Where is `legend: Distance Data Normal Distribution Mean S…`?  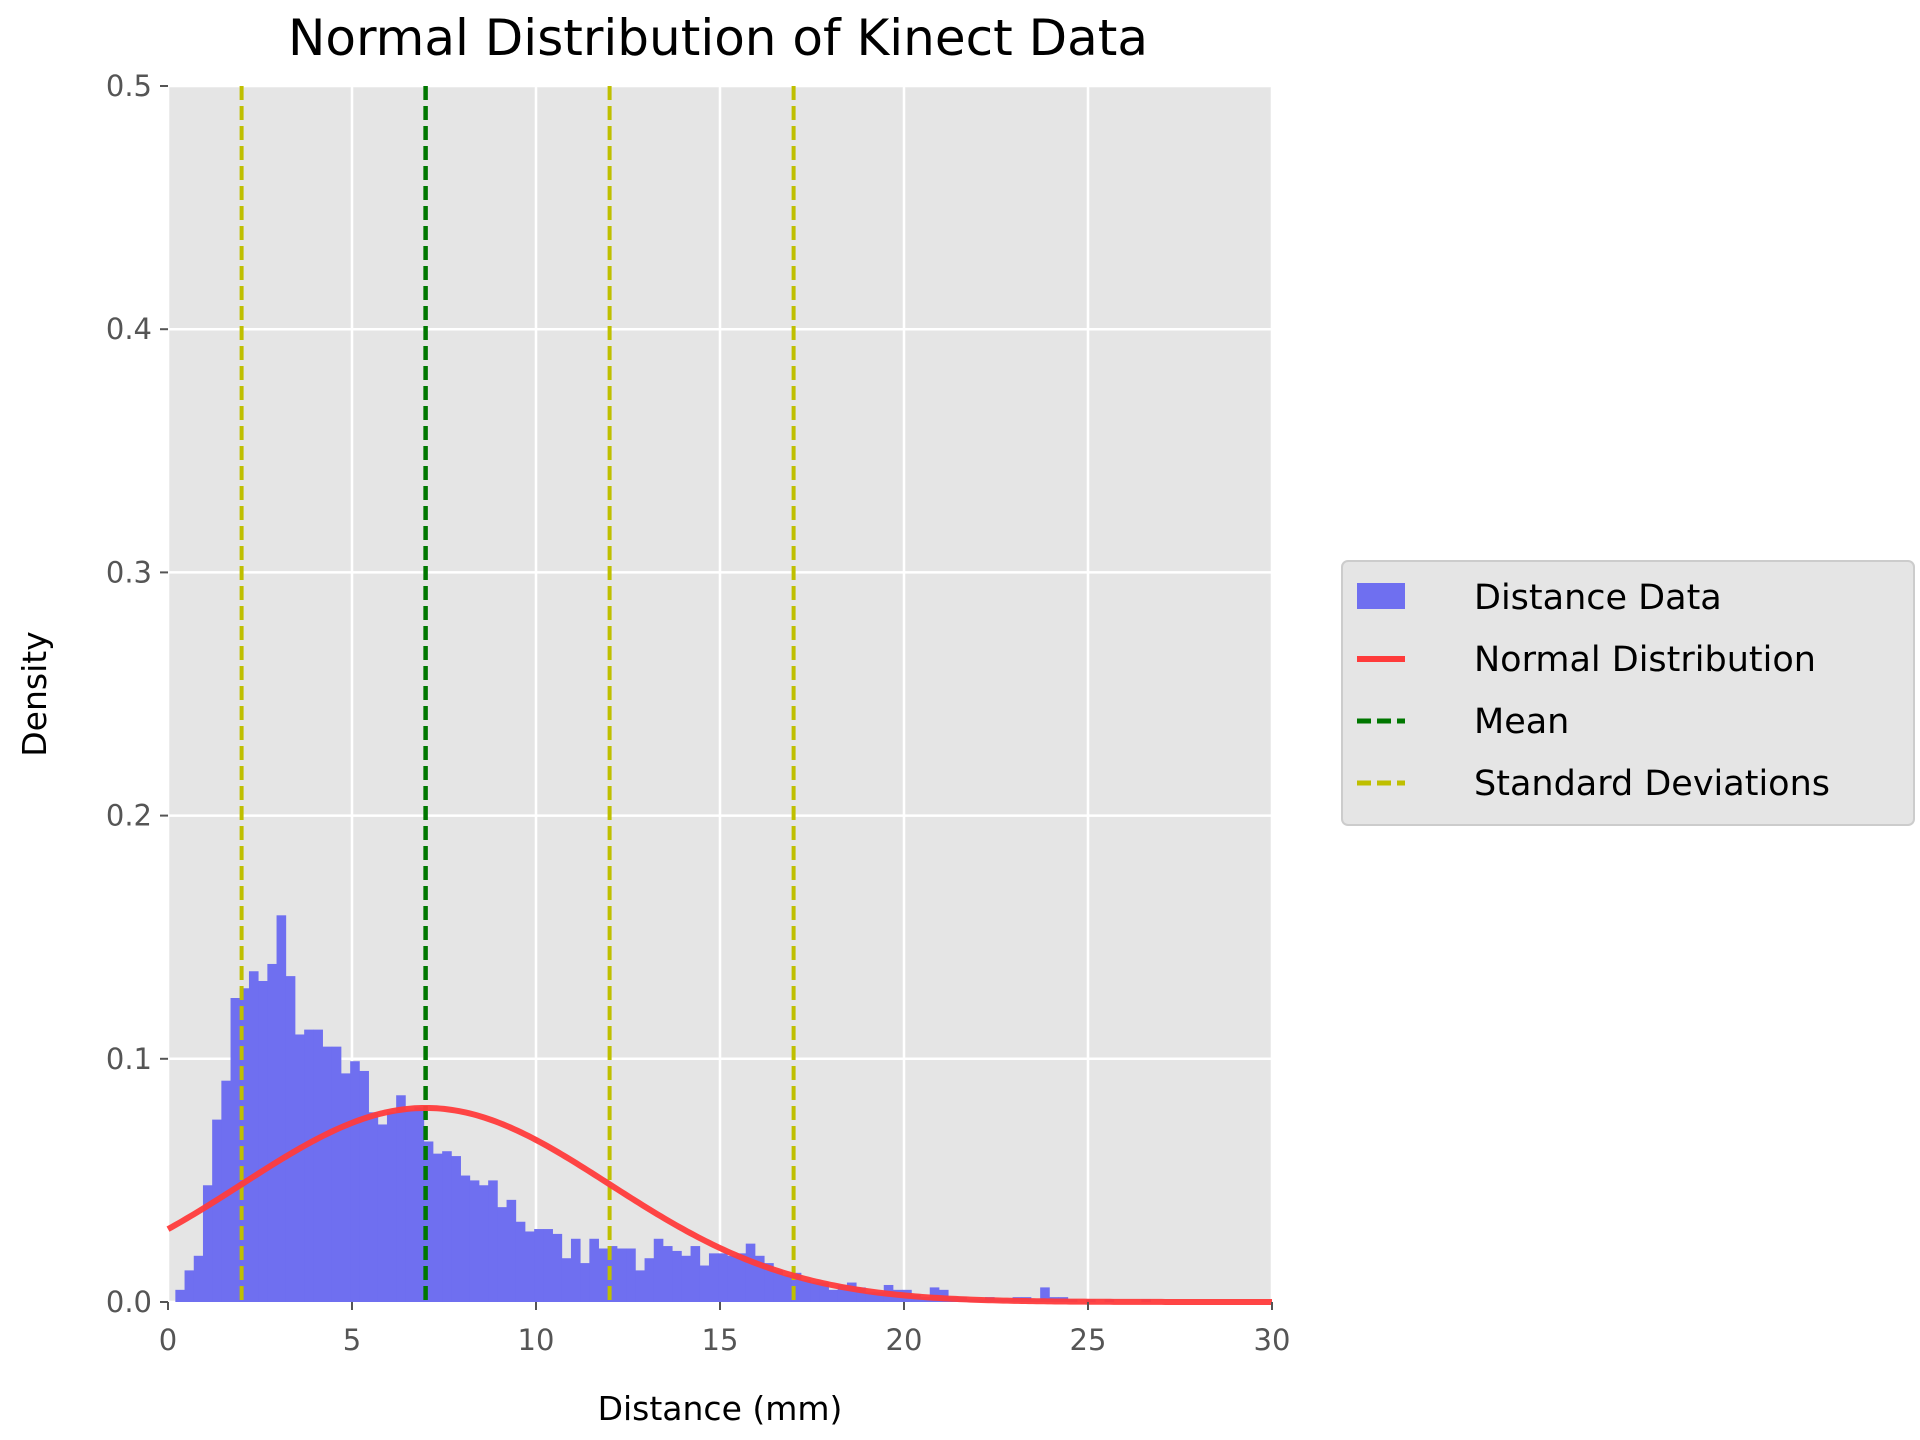 legend: Distance Data Normal Distribution Mean S… is located at coordinates (1628, 693).